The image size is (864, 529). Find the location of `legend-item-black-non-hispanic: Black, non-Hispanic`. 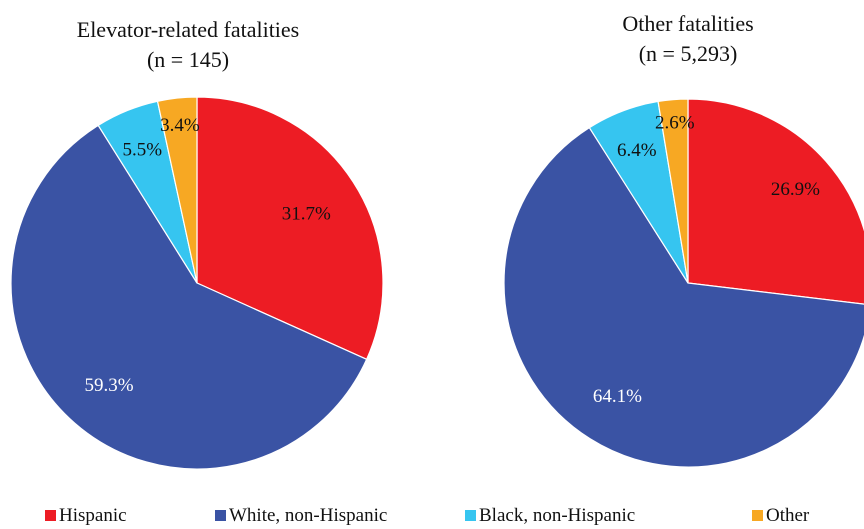

legend-item-black-non-hispanic: Black, non-Hispanic is located at coordinates (550, 515).